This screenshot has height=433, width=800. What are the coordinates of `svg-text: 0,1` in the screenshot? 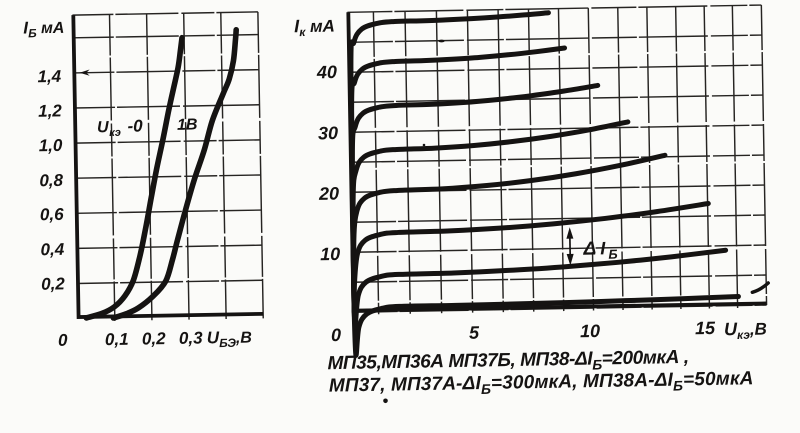 It's located at (117, 339).